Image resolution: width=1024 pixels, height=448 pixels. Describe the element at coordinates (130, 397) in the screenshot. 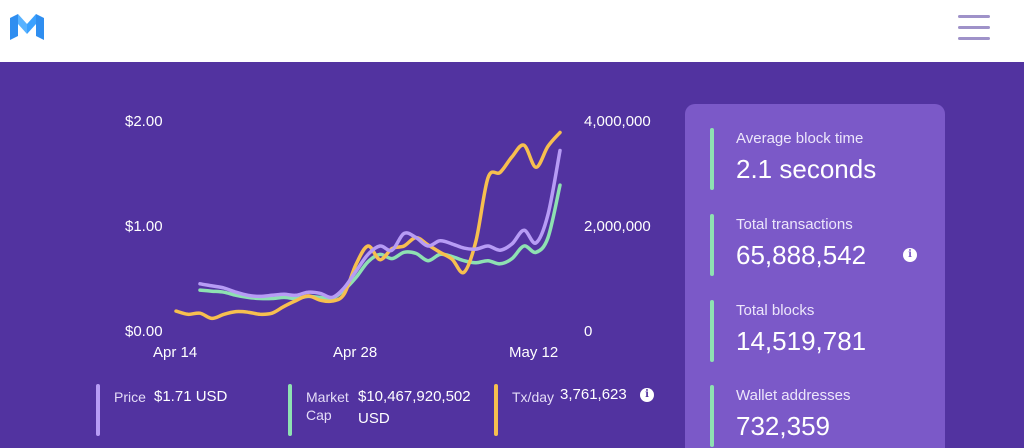

I see `price-label: Price` at that location.